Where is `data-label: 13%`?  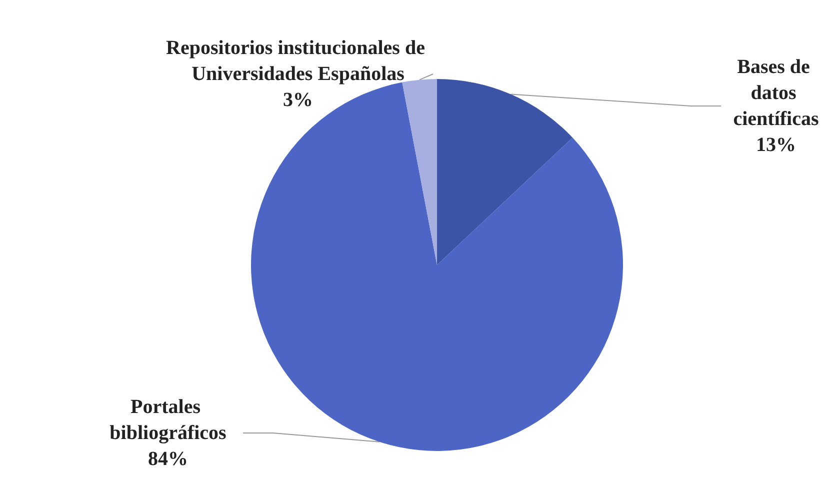
data-label: 13% is located at coordinates (776, 145).